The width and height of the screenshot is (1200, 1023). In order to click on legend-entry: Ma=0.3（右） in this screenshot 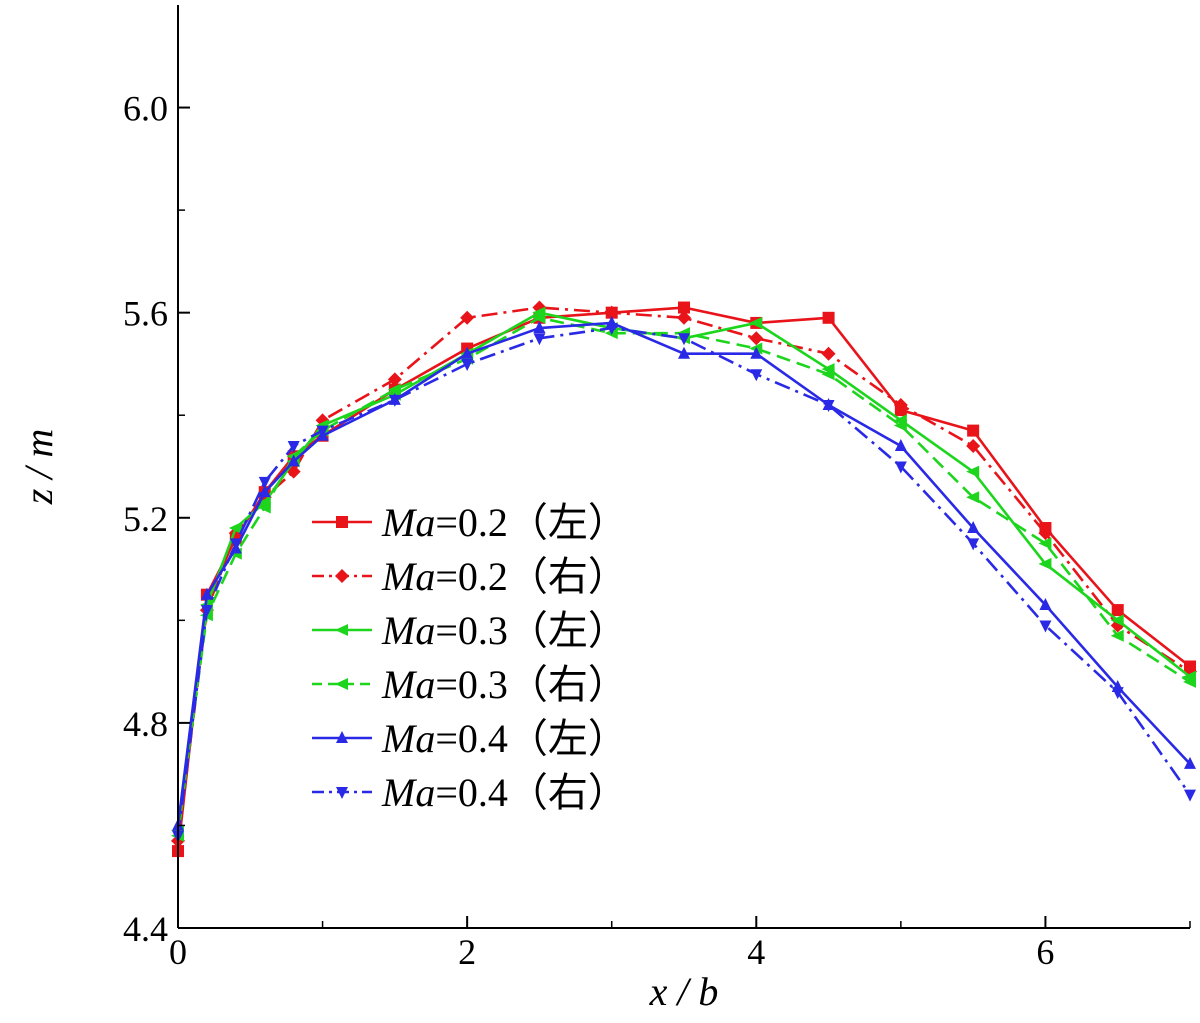, I will do `click(470, 684)`.